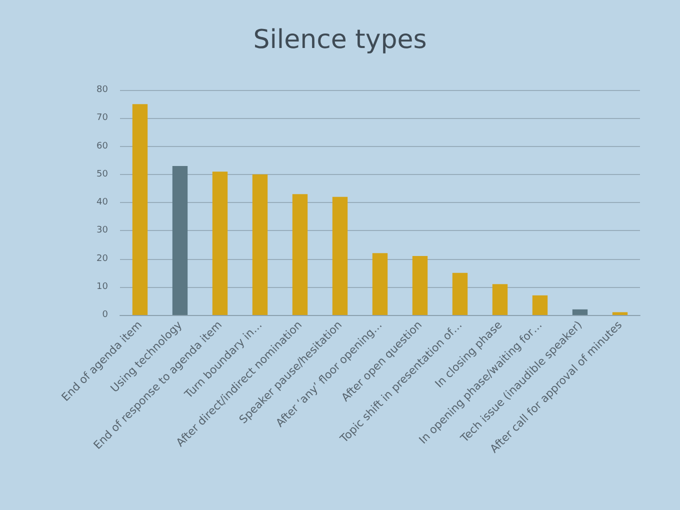 This screenshot has width=680, height=510. Describe the element at coordinates (102, 146) in the screenshot. I see `y-tick-label: 60` at that location.